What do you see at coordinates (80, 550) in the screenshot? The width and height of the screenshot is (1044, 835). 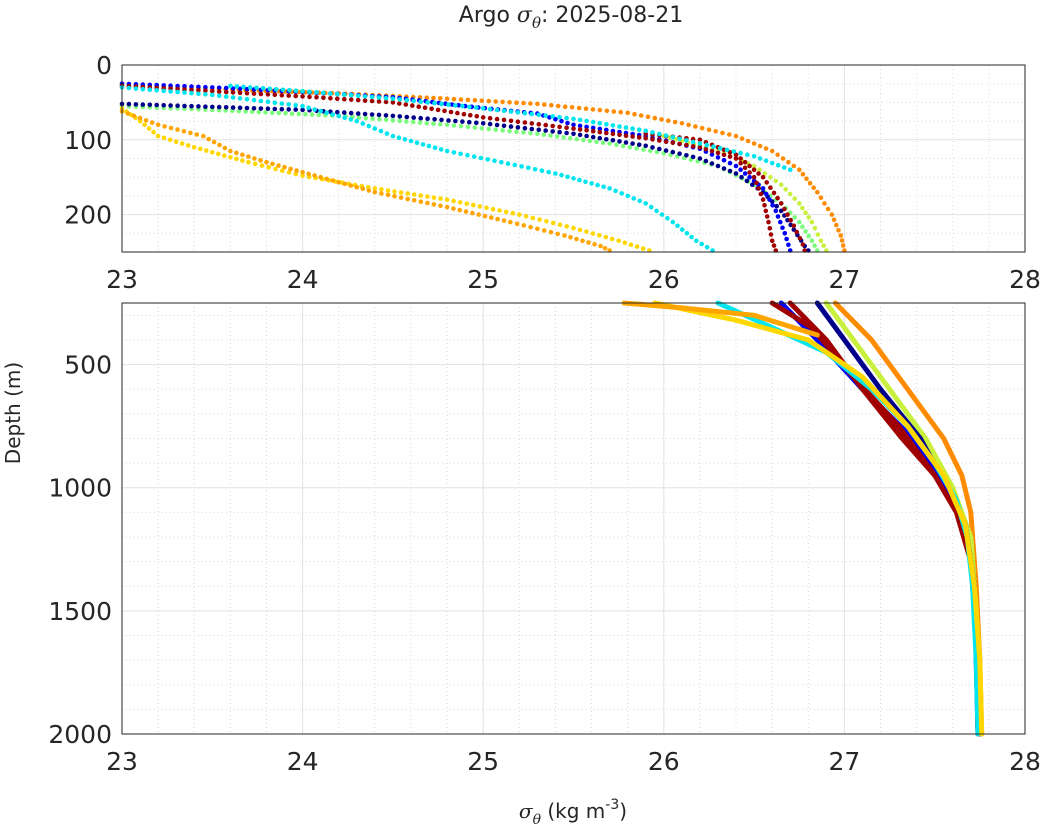 I see `bottom-y-ticks: 500 1000 1500 2000` at bounding box center [80, 550].